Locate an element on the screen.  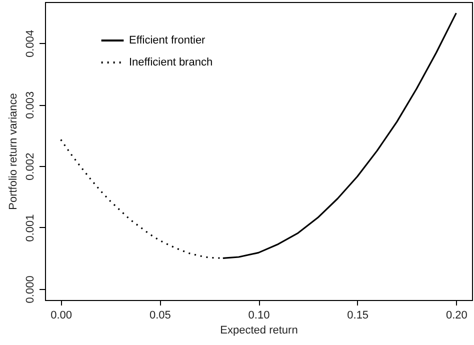
legend-label: Inefficient branch is located at coordinates (171, 62).